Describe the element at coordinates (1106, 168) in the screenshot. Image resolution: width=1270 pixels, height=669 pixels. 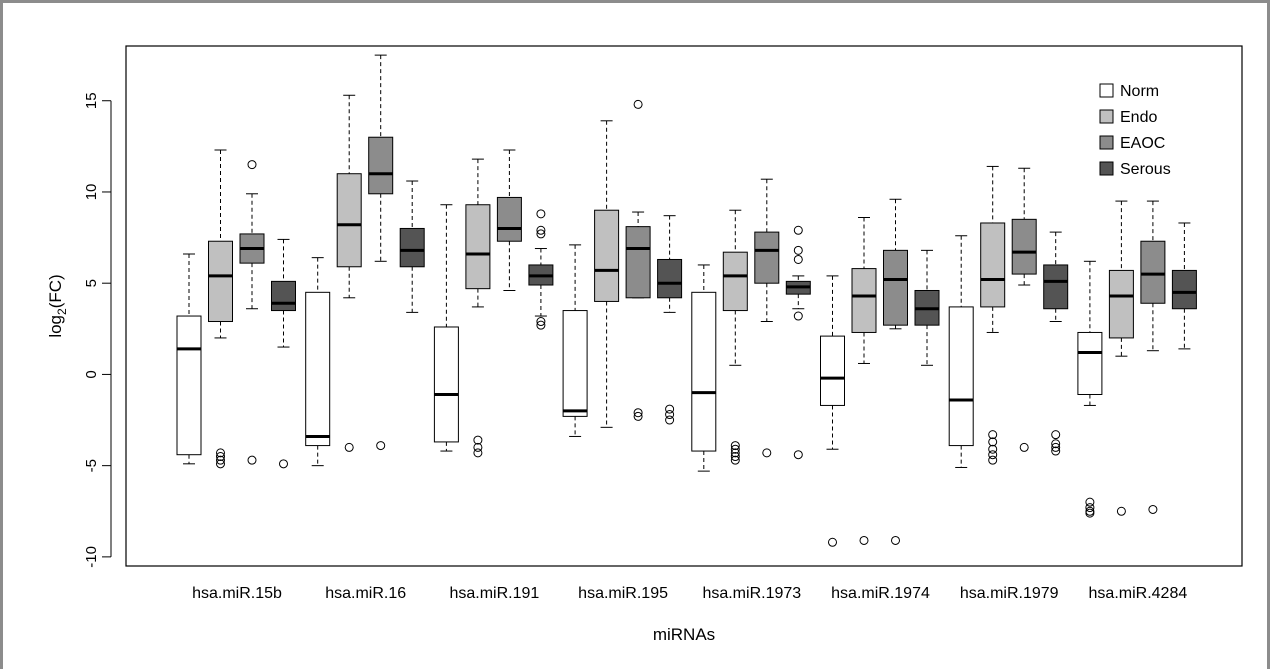
I see `legend-swatch-serous` at that location.